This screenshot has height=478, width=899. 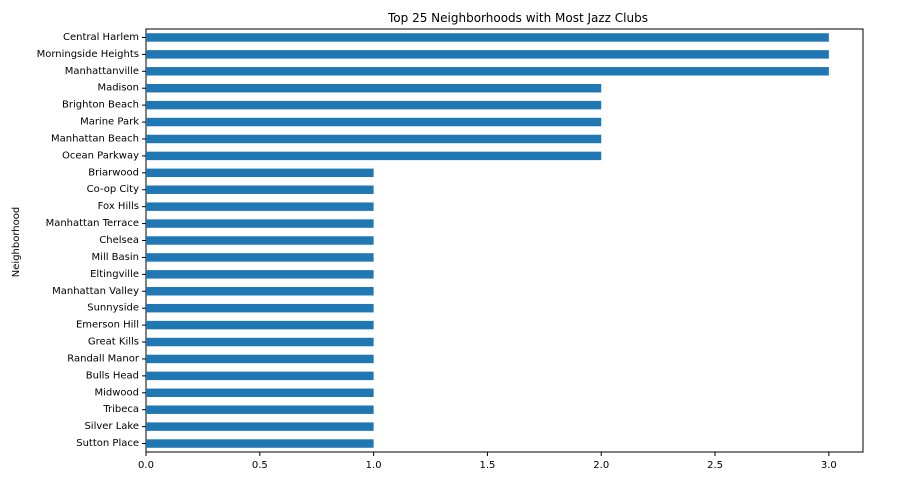 I want to click on x-tick-label: 1.5, so click(x=487, y=465).